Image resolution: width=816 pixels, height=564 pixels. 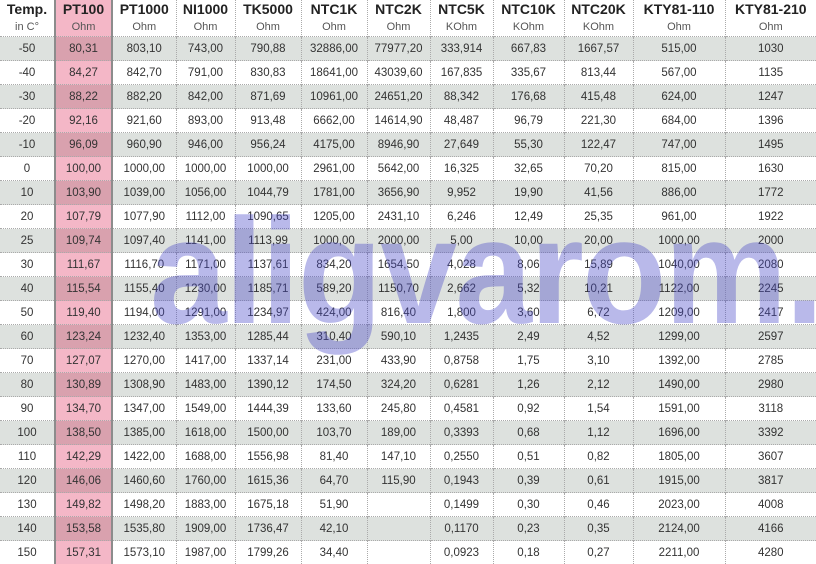 What do you see at coordinates (205, 409) in the screenshot?
I see `value-cell: 1549,00` at bounding box center [205, 409].